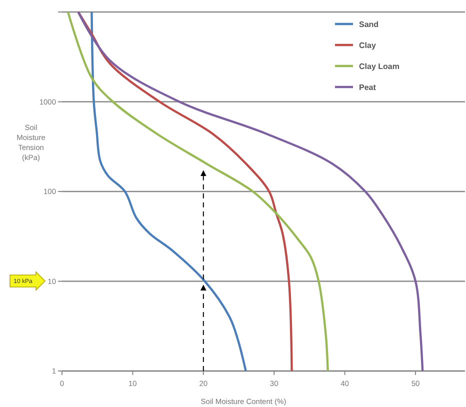 The height and width of the screenshot is (407, 466). I want to click on legend-label: Sand, so click(369, 24).